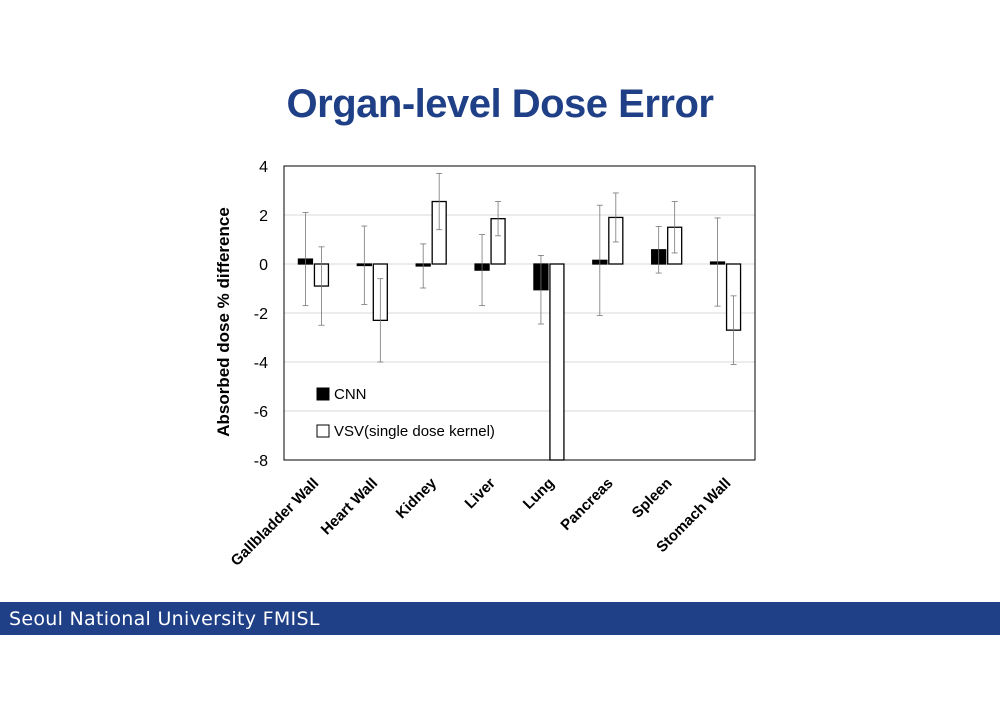  What do you see at coordinates (349, 506) in the screenshot?
I see `x-tick-label: Heart Wall` at bounding box center [349, 506].